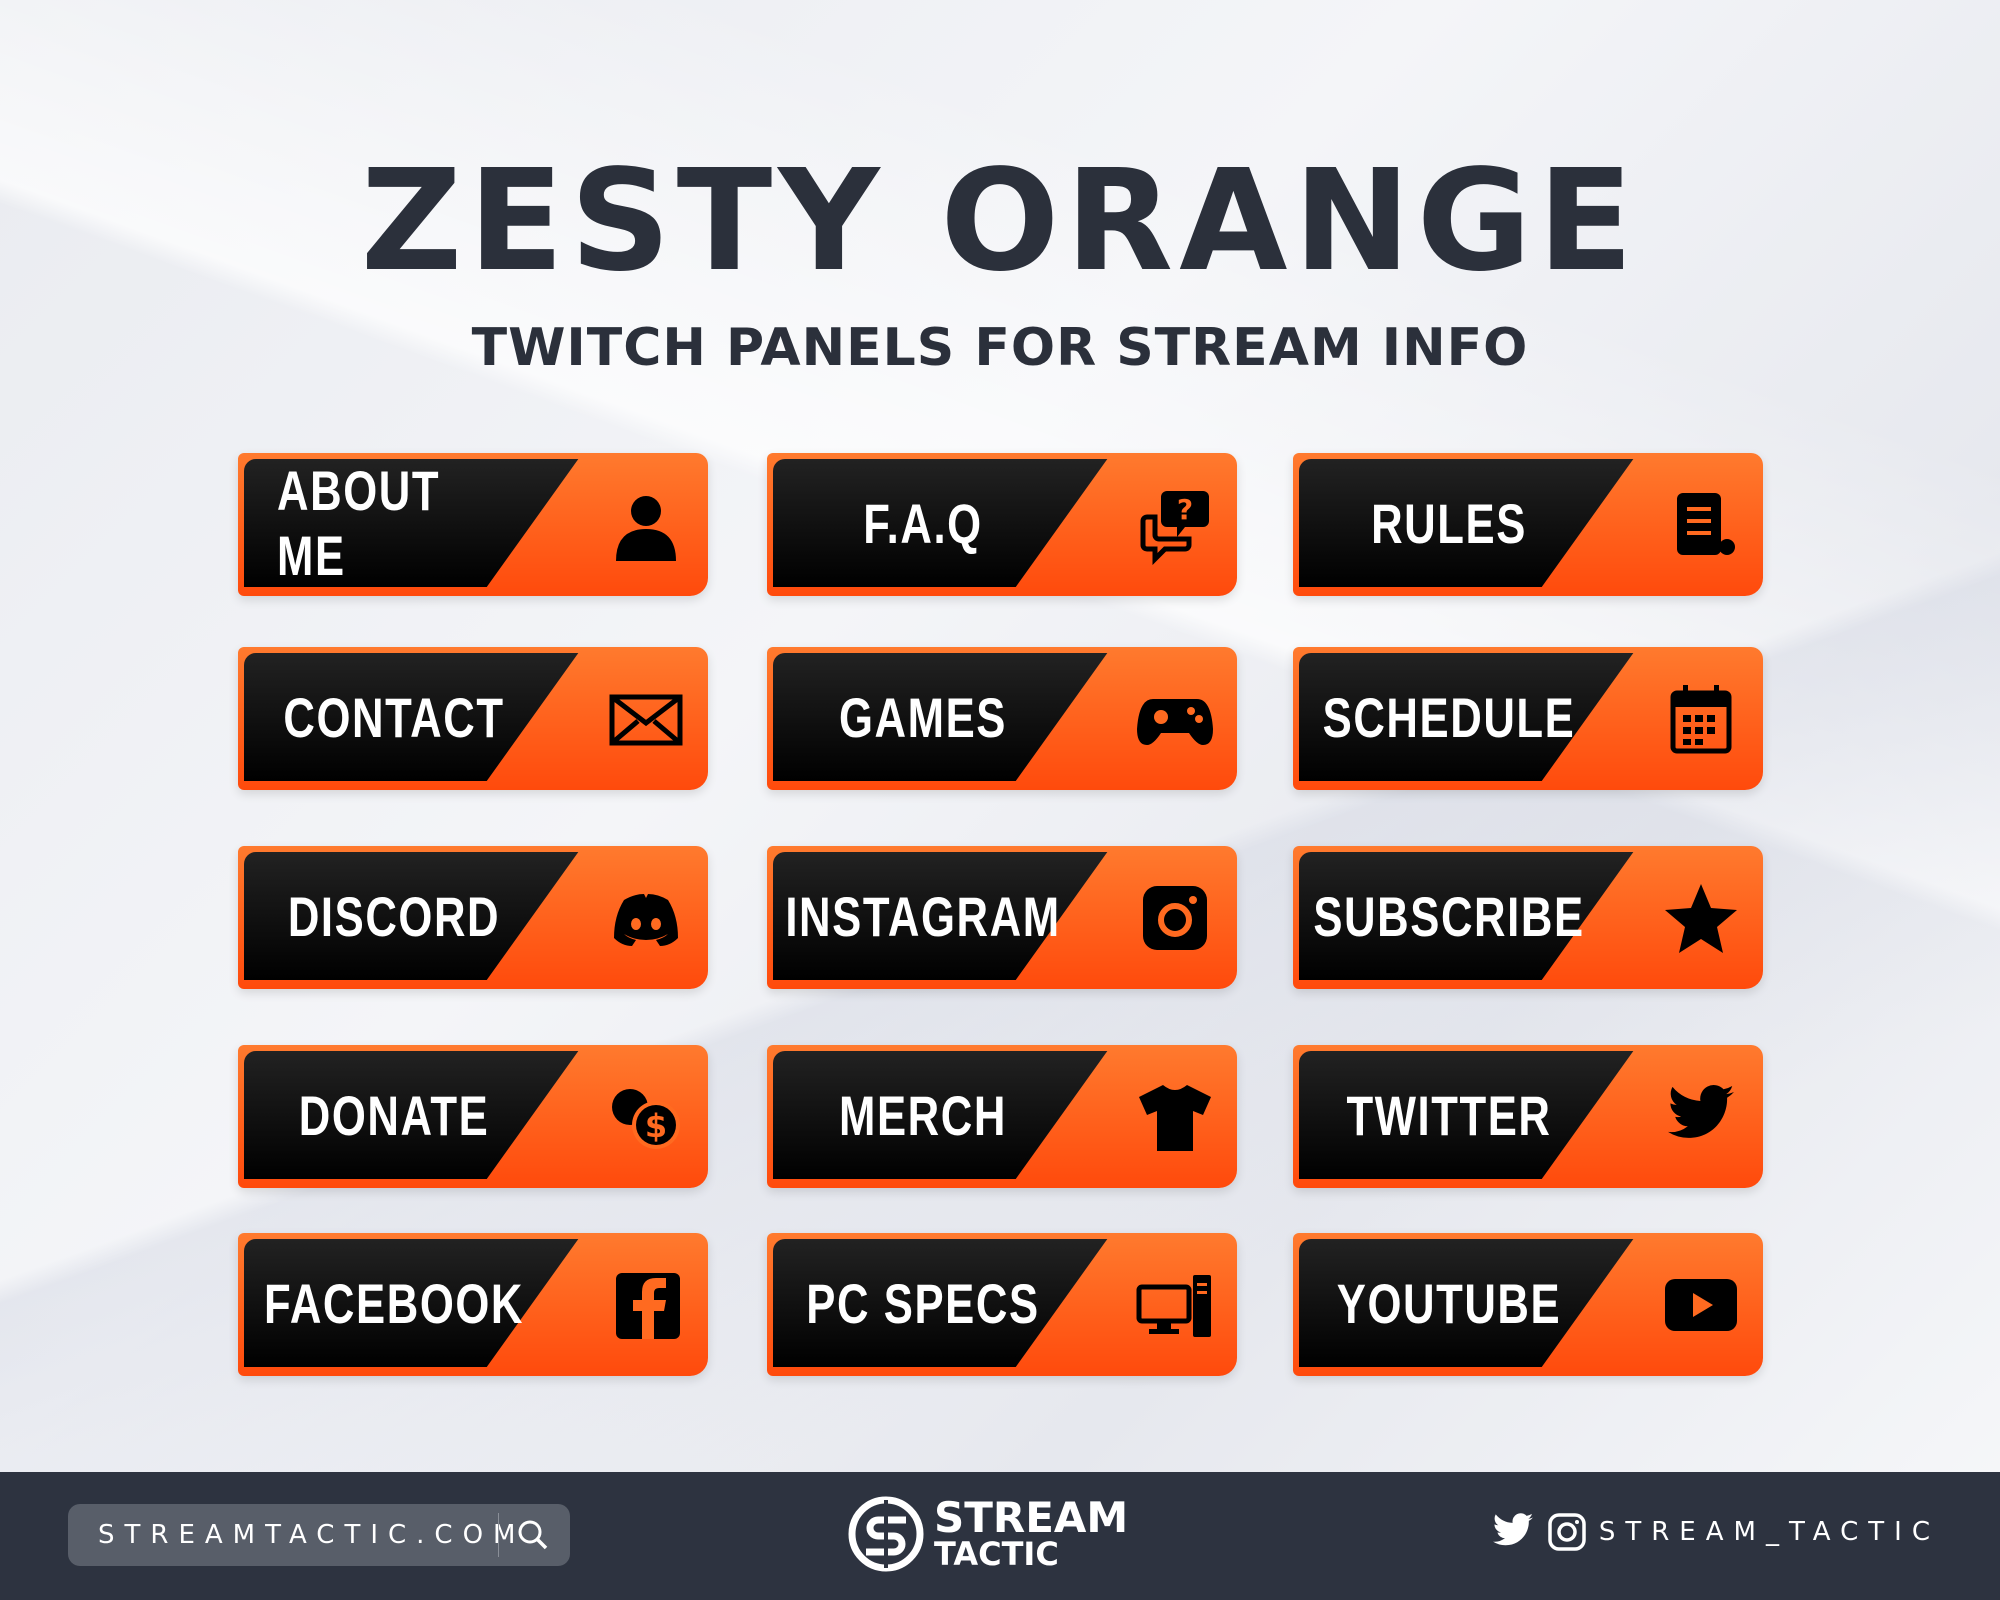  I want to click on page-title: ZESTY ORANGE, so click(1000, 221).